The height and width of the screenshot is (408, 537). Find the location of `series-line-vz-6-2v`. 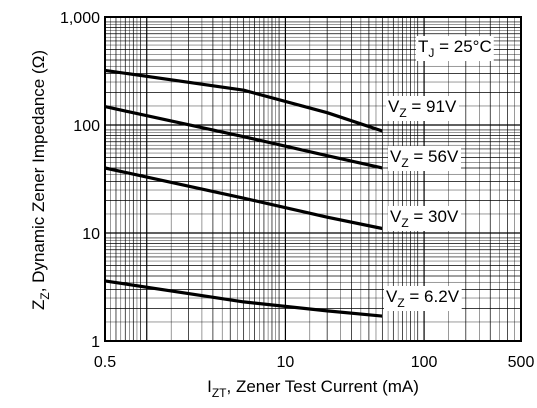

series-line-vz-6-2v is located at coordinates (243, 298).